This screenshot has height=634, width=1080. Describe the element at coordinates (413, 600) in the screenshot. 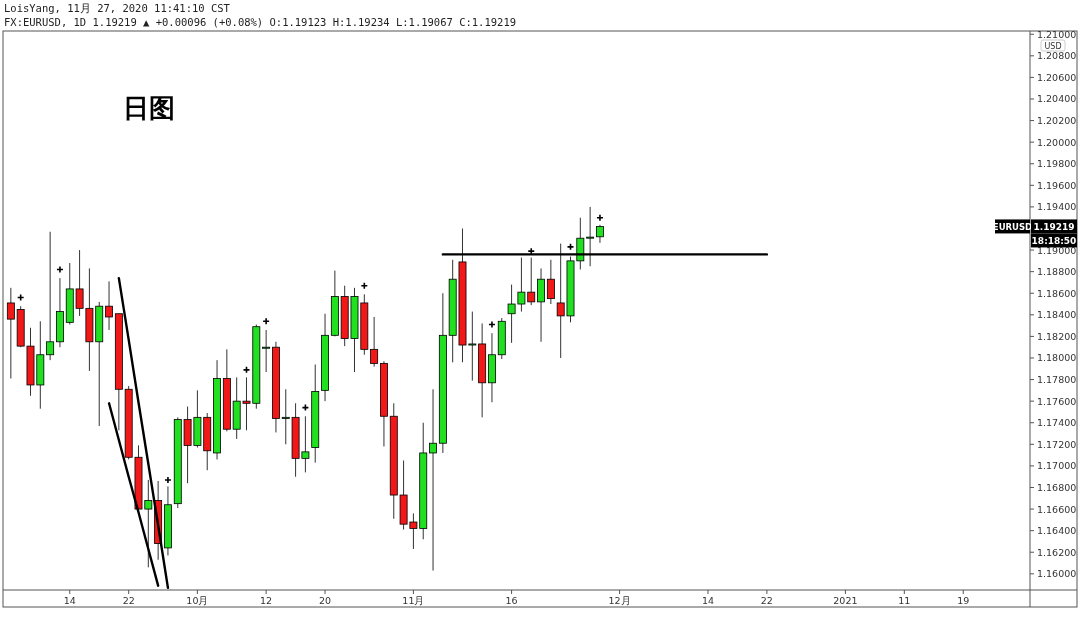

I see `x-tick-label: 11月` at that location.